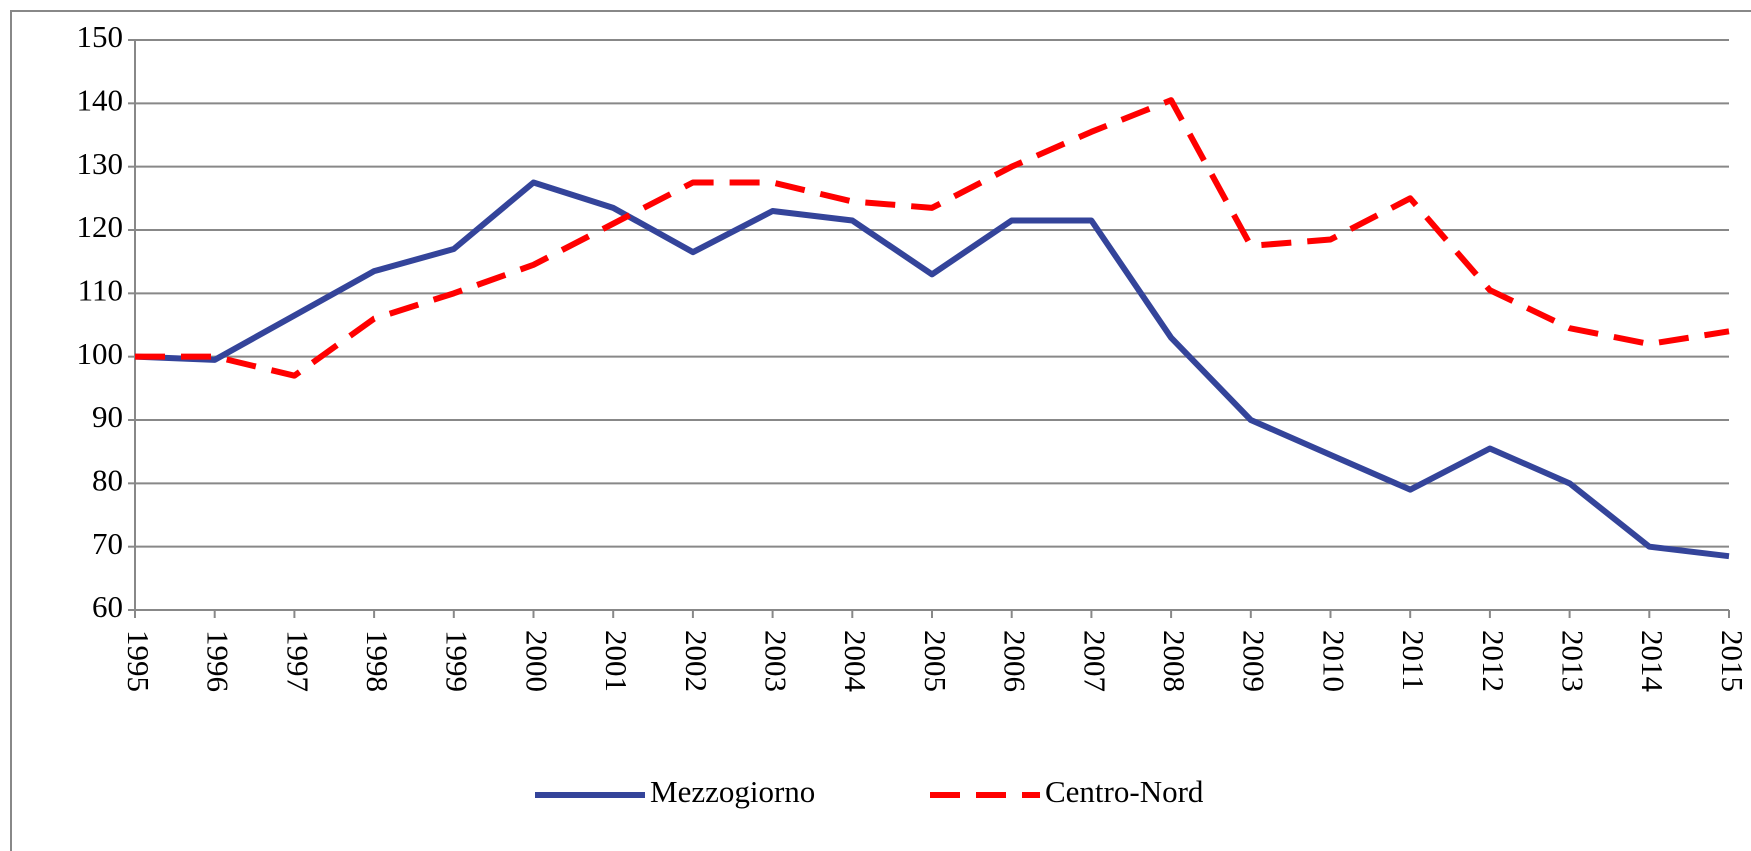 Image resolution: width=1751 pixels, height=851 pixels. Describe the element at coordinates (100, 36) in the screenshot. I see `y-tick-label: 150` at that location.